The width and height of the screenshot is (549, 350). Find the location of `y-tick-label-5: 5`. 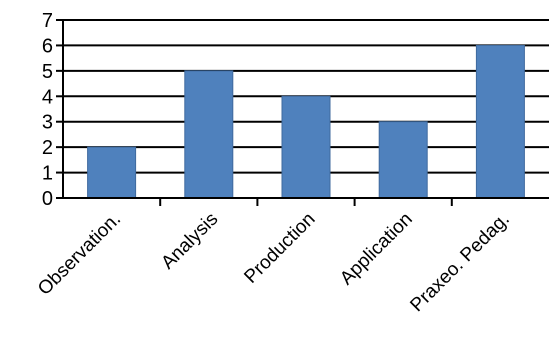

y-tick-label-5: 5 is located at coordinates (47, 72).